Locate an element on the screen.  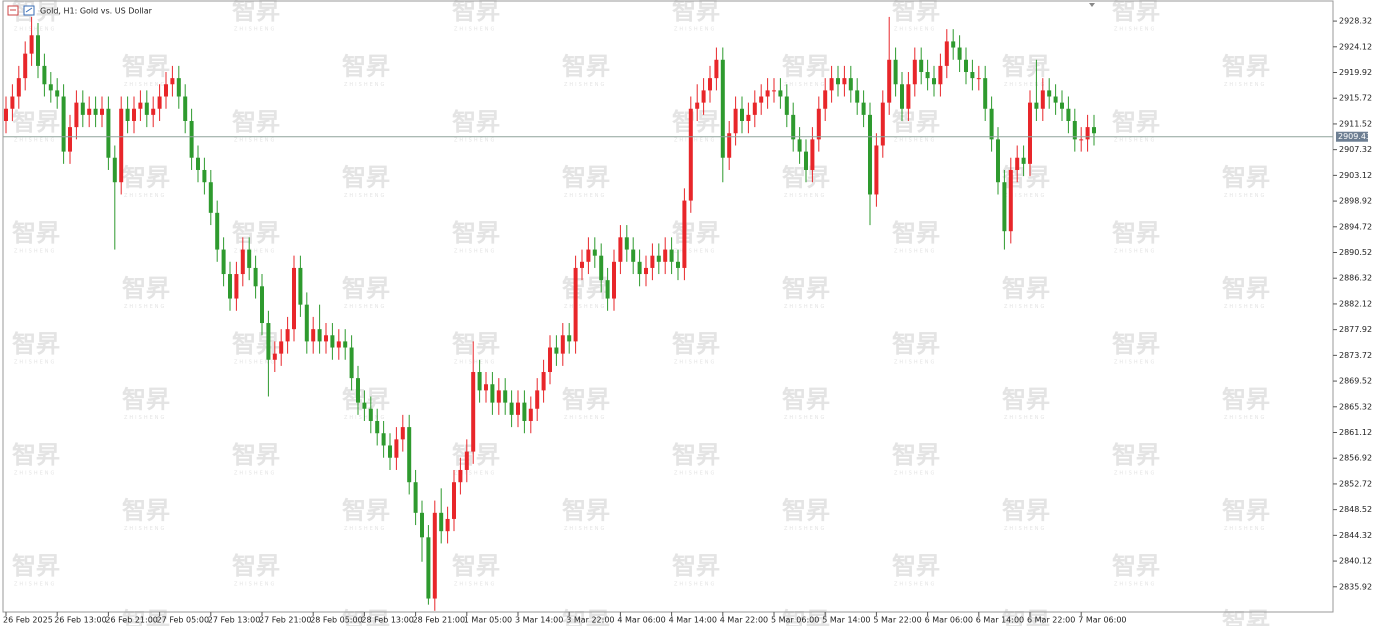
y-tick-label: 2856.92 is located at coordinates (1355, 458).